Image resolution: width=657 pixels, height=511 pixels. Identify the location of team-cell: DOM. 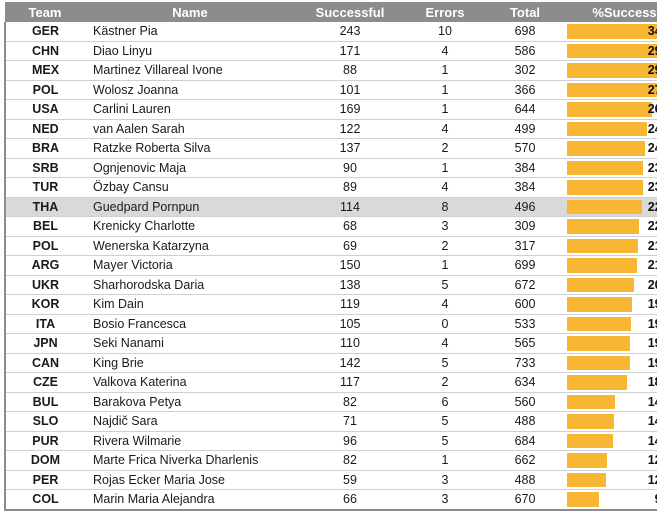
(44, 460).